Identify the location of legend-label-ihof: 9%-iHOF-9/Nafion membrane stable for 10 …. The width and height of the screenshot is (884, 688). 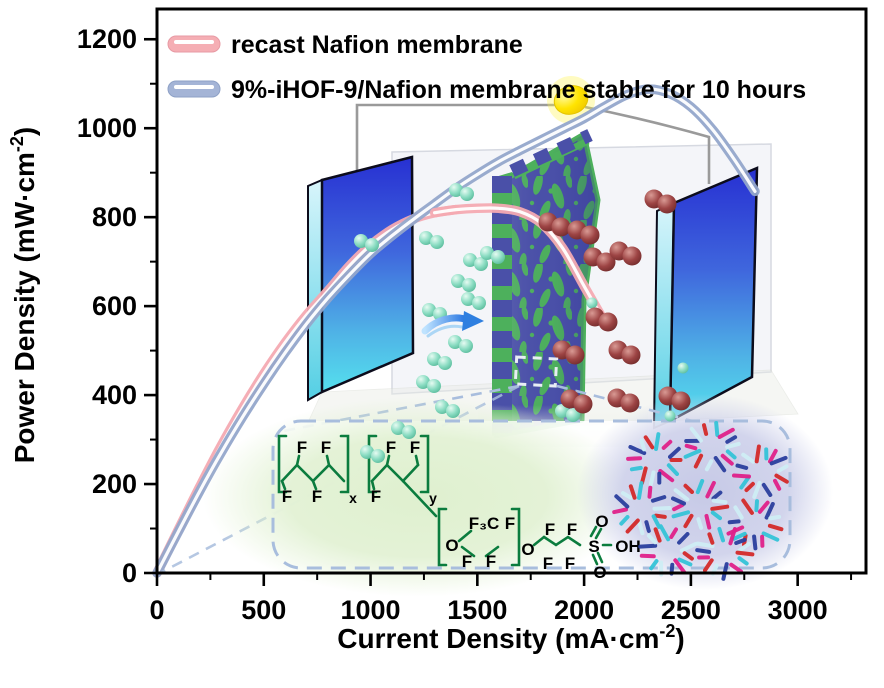
(518, 90).